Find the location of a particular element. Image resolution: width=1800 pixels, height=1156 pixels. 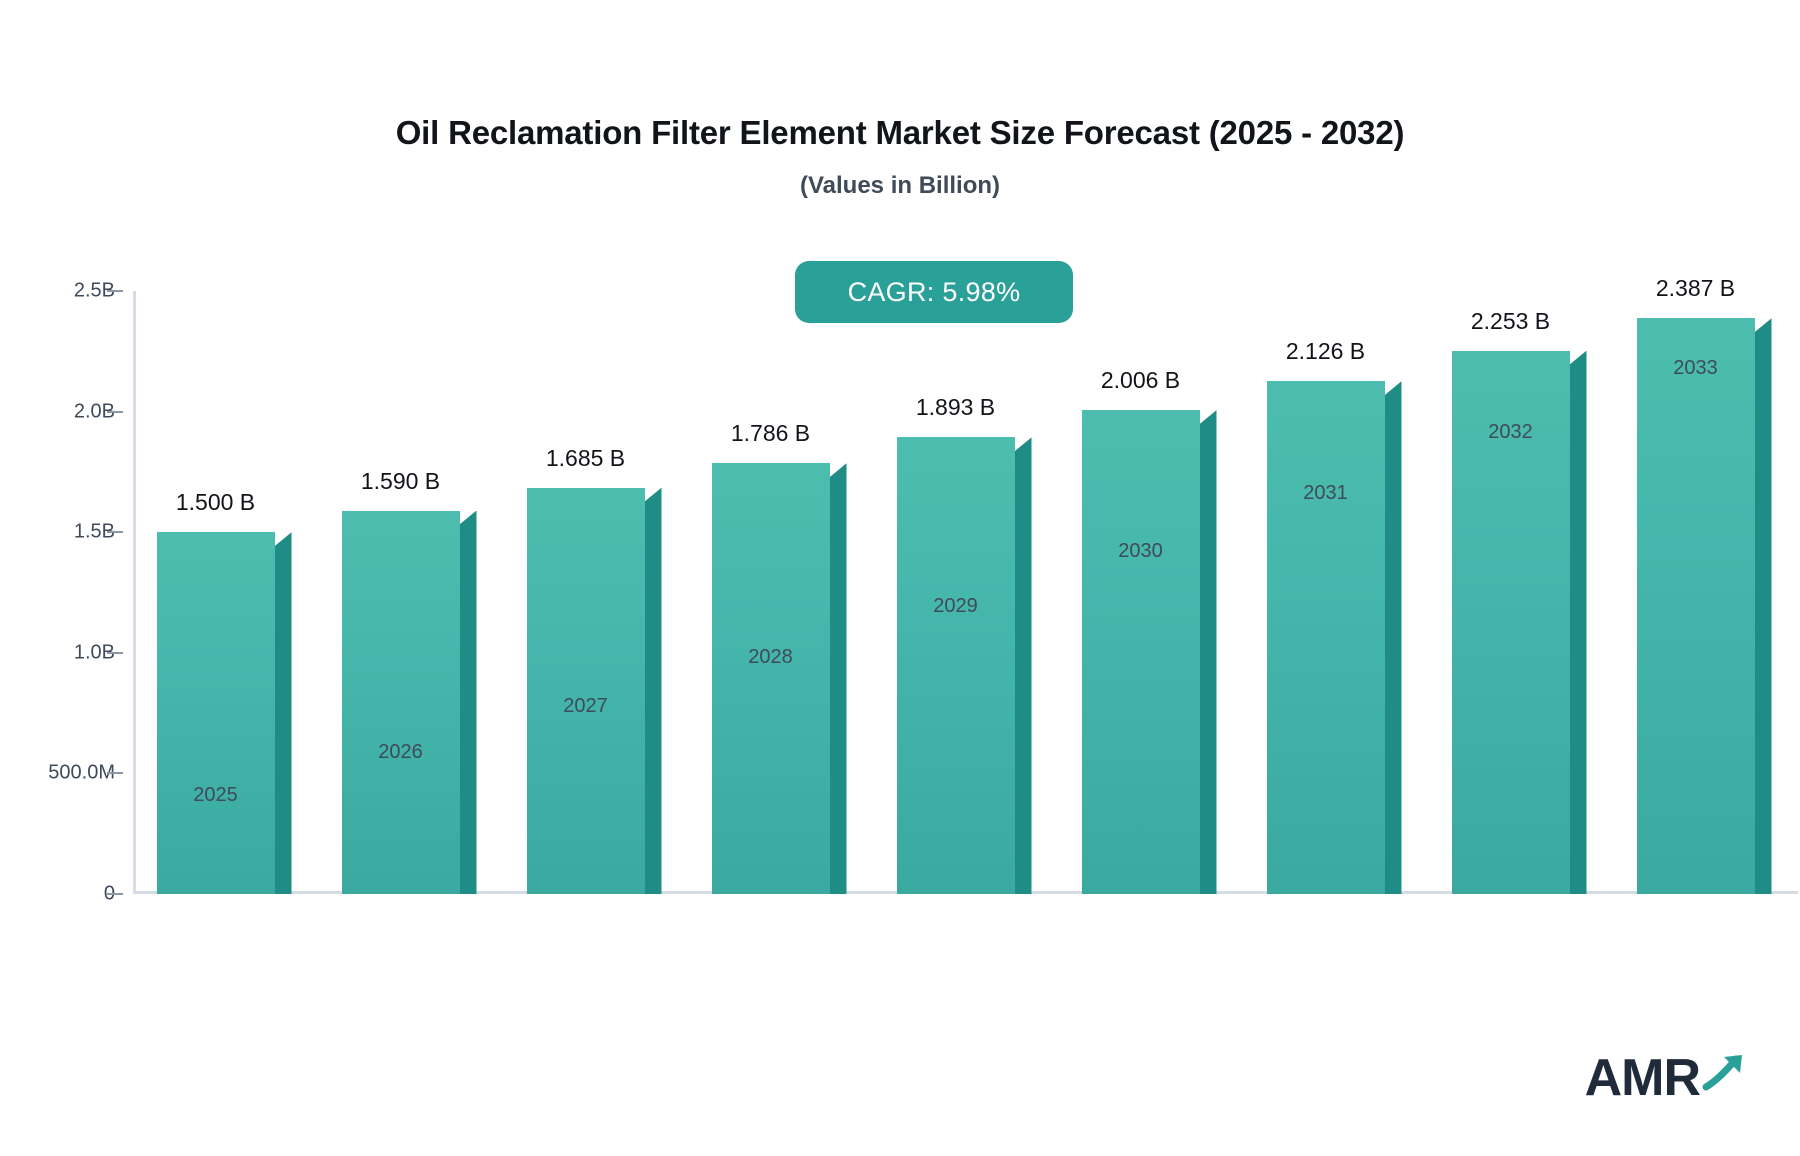

bar-value-label: 2.006 B is located at coordinates (1140, 380).